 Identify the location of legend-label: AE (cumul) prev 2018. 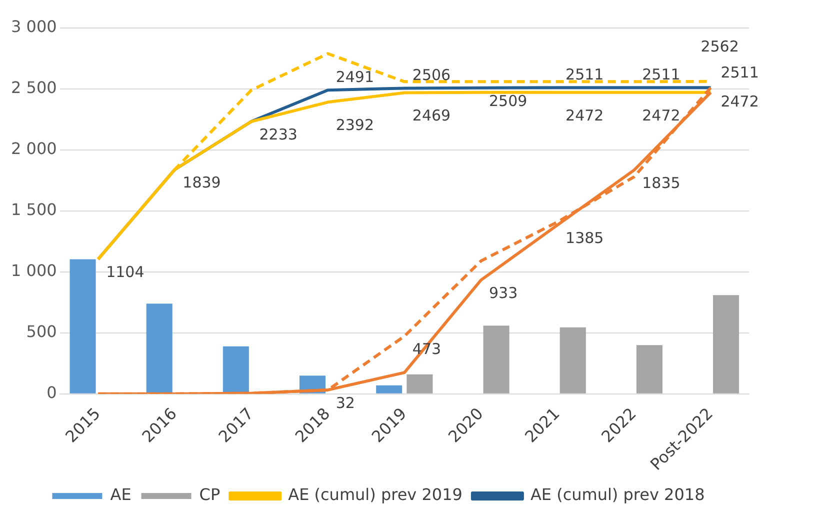
(617, 494).